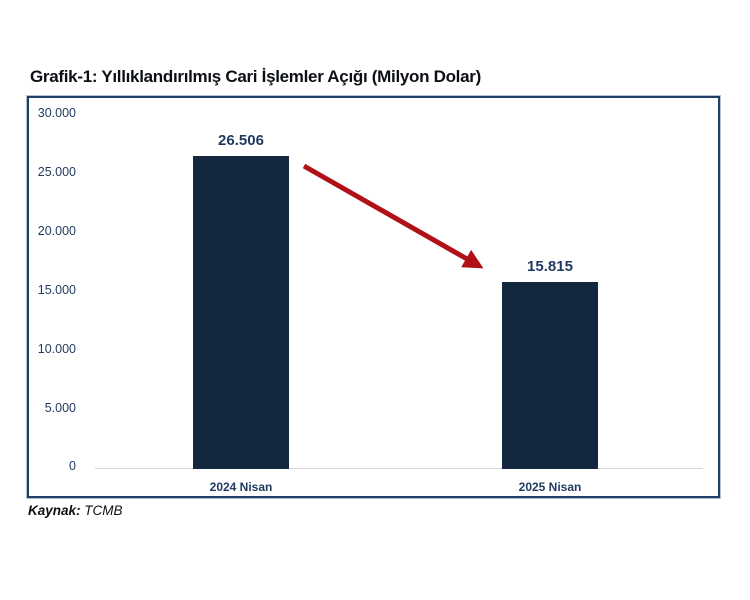 Image resolution: width=750 pixels, height=600 pixels. What do you see at coordinates (241, 140) in the screenshot?
I see `bar-value-label: 26.506` at bounding box center [241, 140].